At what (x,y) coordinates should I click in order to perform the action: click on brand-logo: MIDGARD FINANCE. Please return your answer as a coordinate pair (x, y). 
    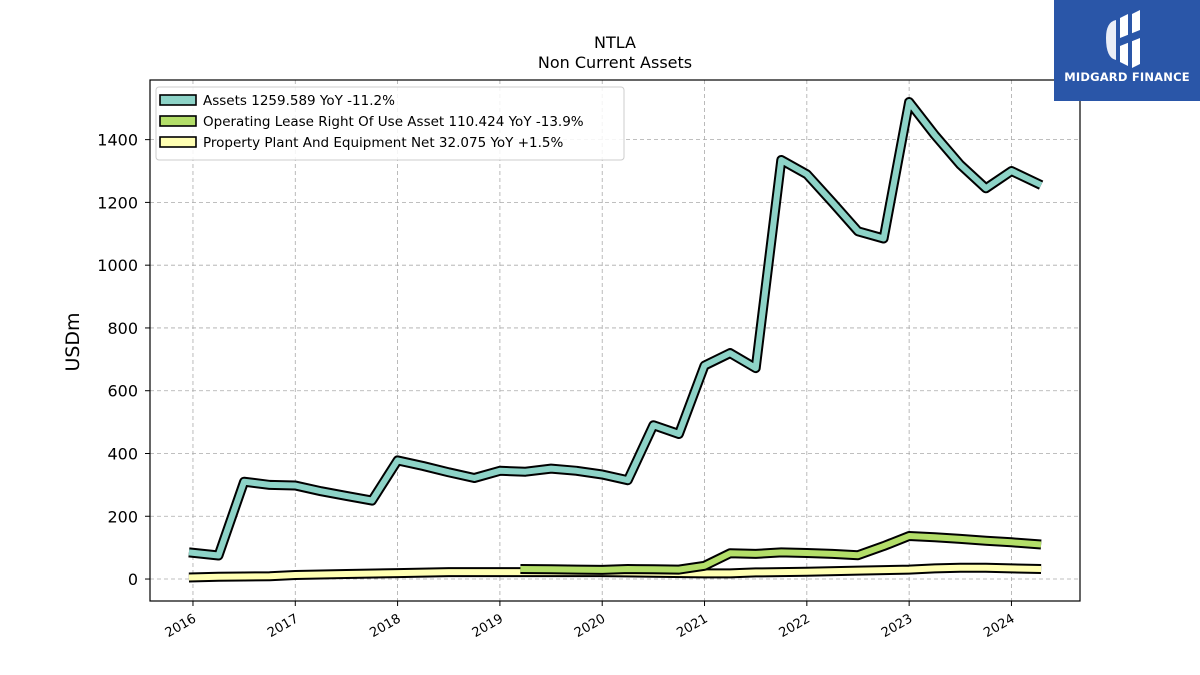
    Looking at the image, I should click on (1127, 50).